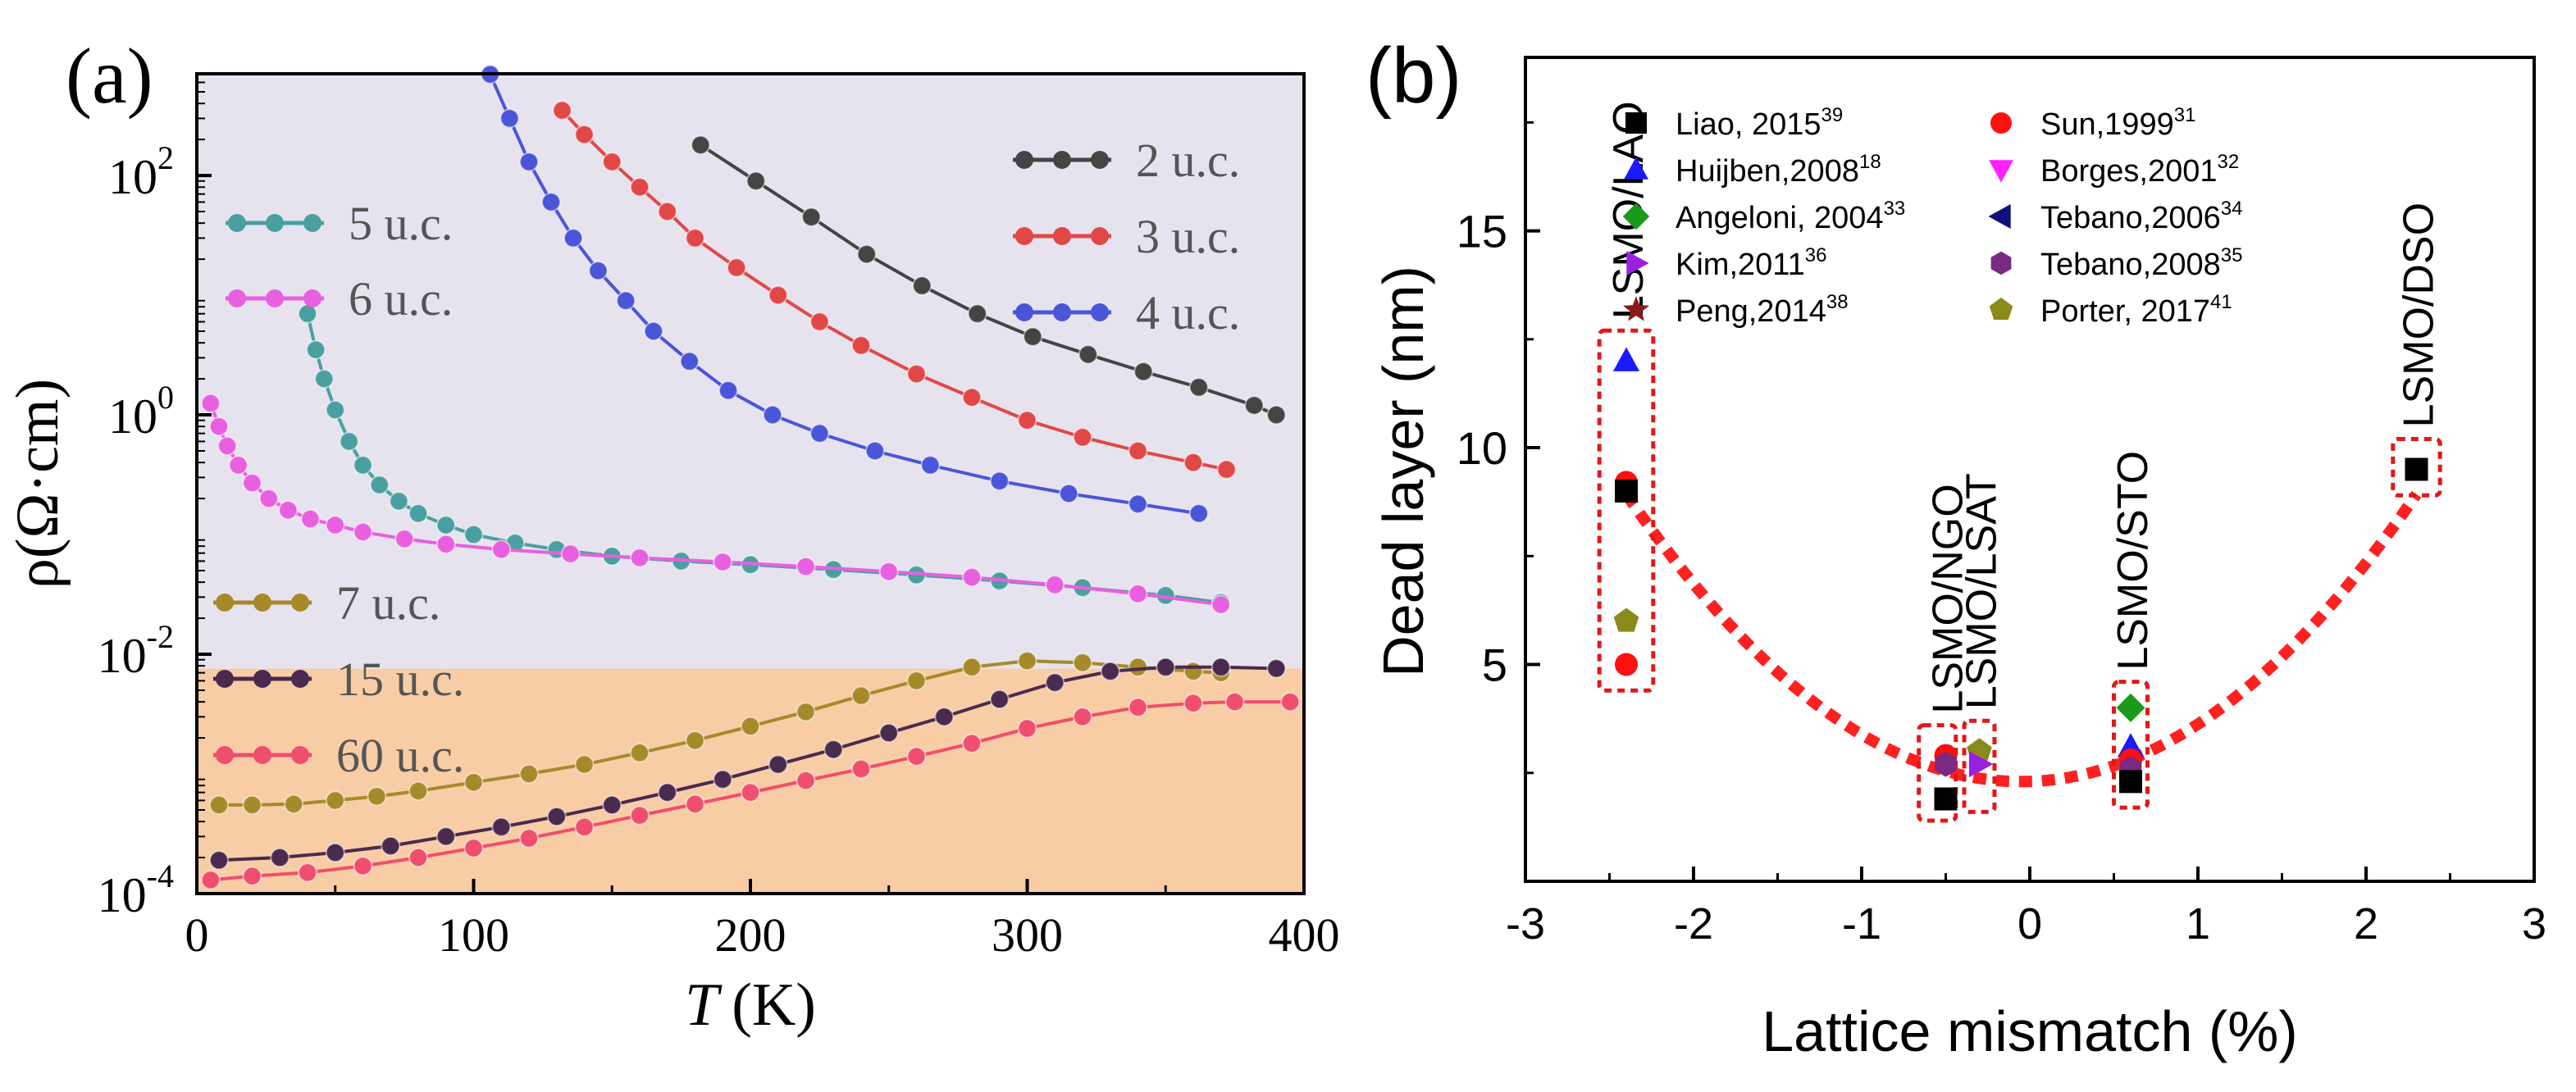 The height and width of the screenshot is (1092, 2576). Describe the element at coordinates (844, 294) in the screenshot. I see `series-4-u-c` at that location.